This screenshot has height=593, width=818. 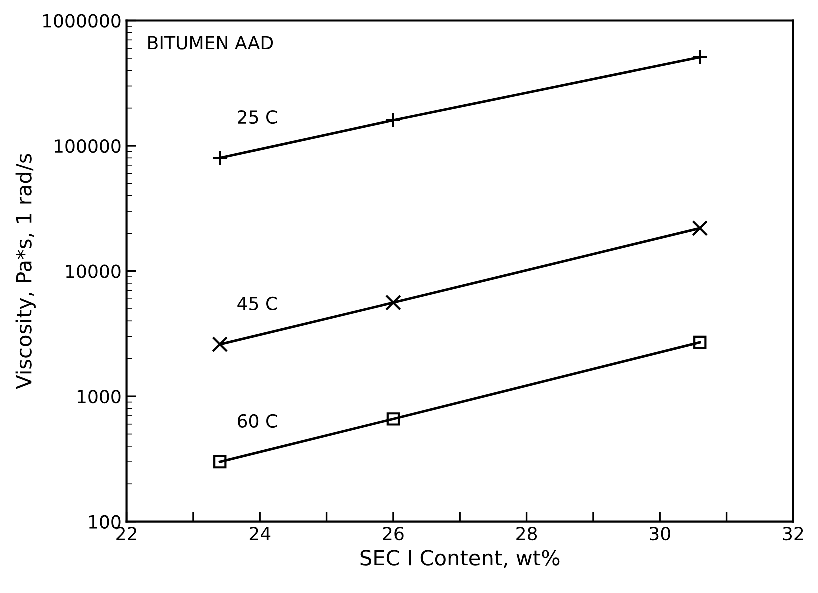 I want to click on y-axis-title: Viscosity, Pa*s, 1 rad/s, so click(x=26, y=272).